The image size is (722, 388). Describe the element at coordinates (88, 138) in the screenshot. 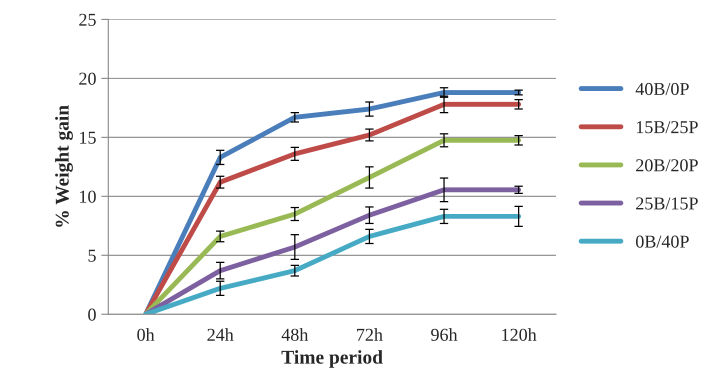

I see `y-tick-label: 15` at that location.